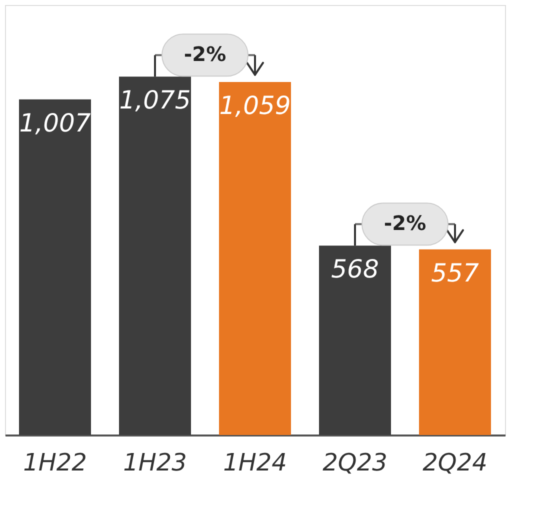 This screenshot has height=511, width=537. I want to click on data-label: 1,059, so click(255, 105).